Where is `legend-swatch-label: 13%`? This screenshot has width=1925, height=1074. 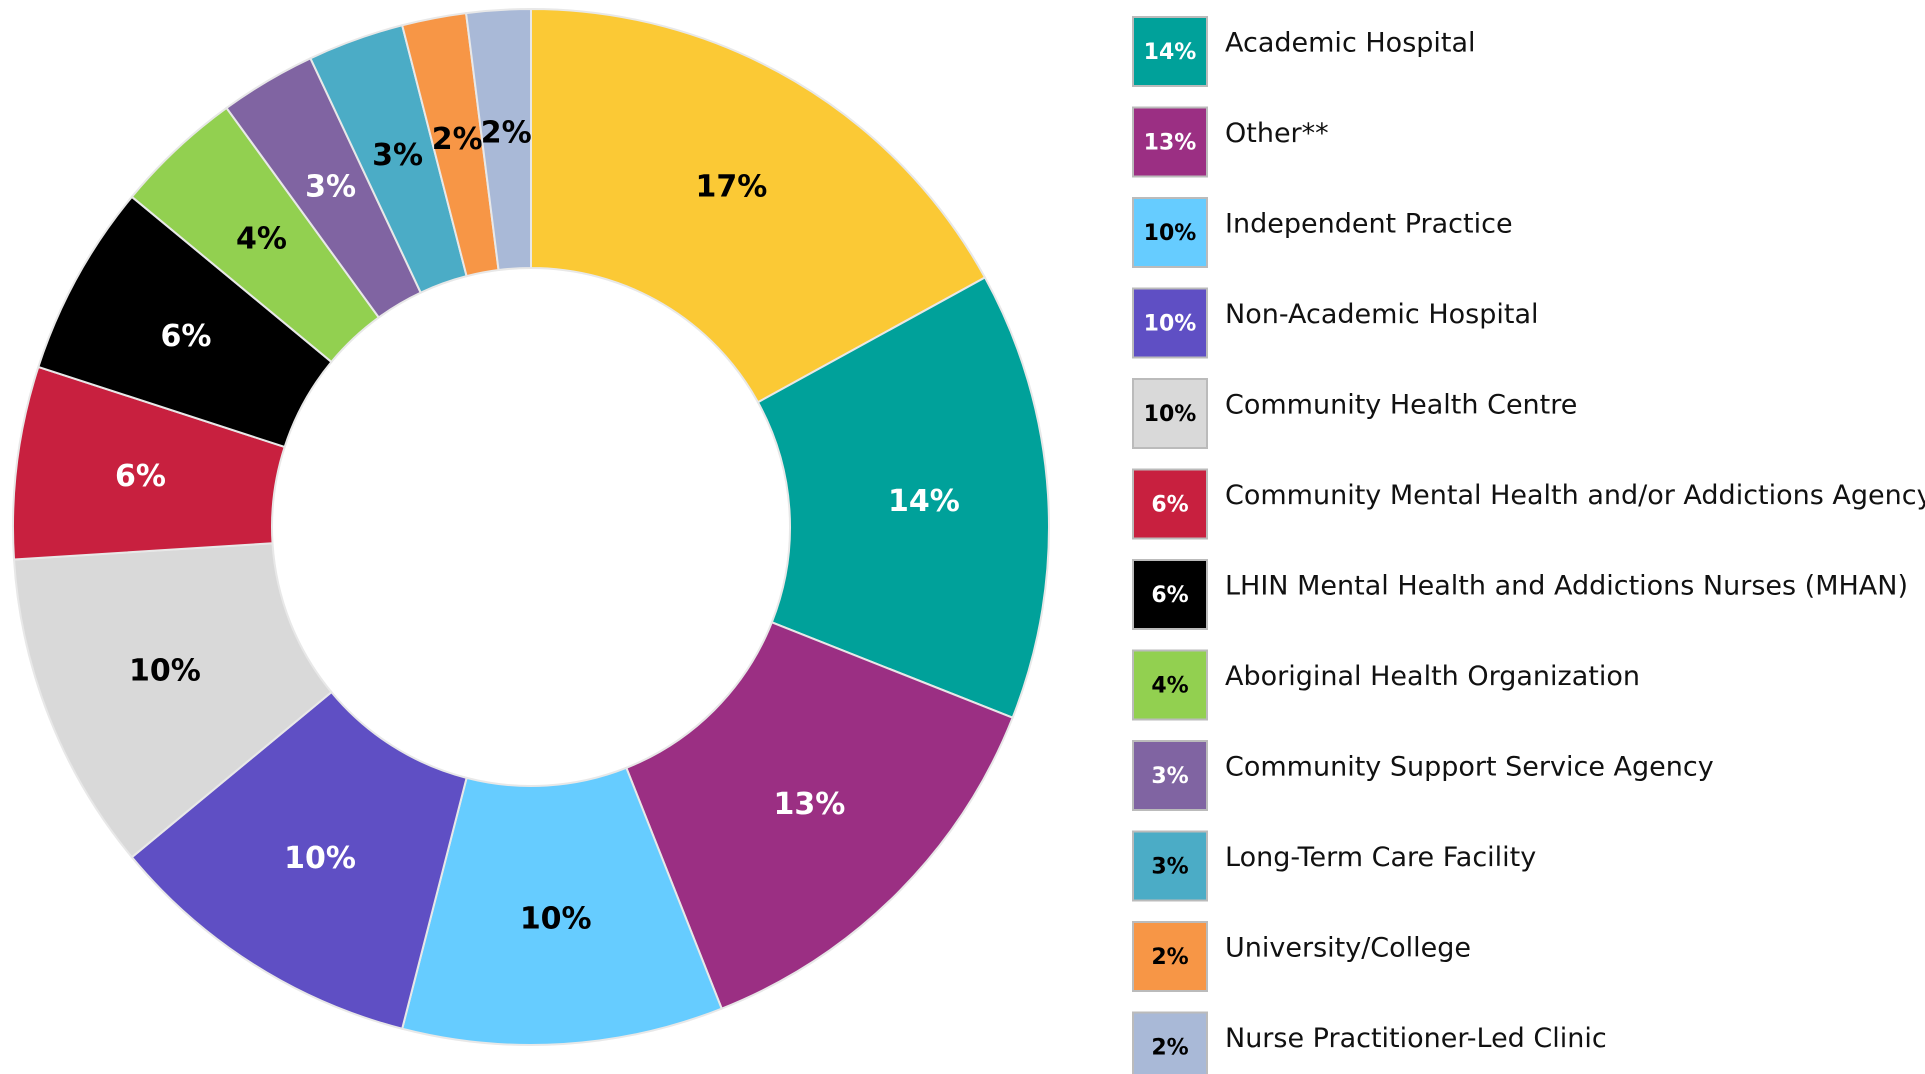
legend-swatch-label: 13% is located at coordinates (1170, 143).